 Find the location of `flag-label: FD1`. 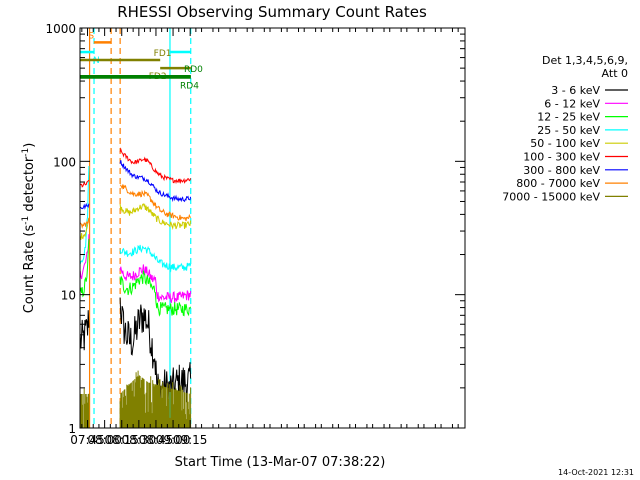

flag-label: FD1 is located at coordinates (163, 54).